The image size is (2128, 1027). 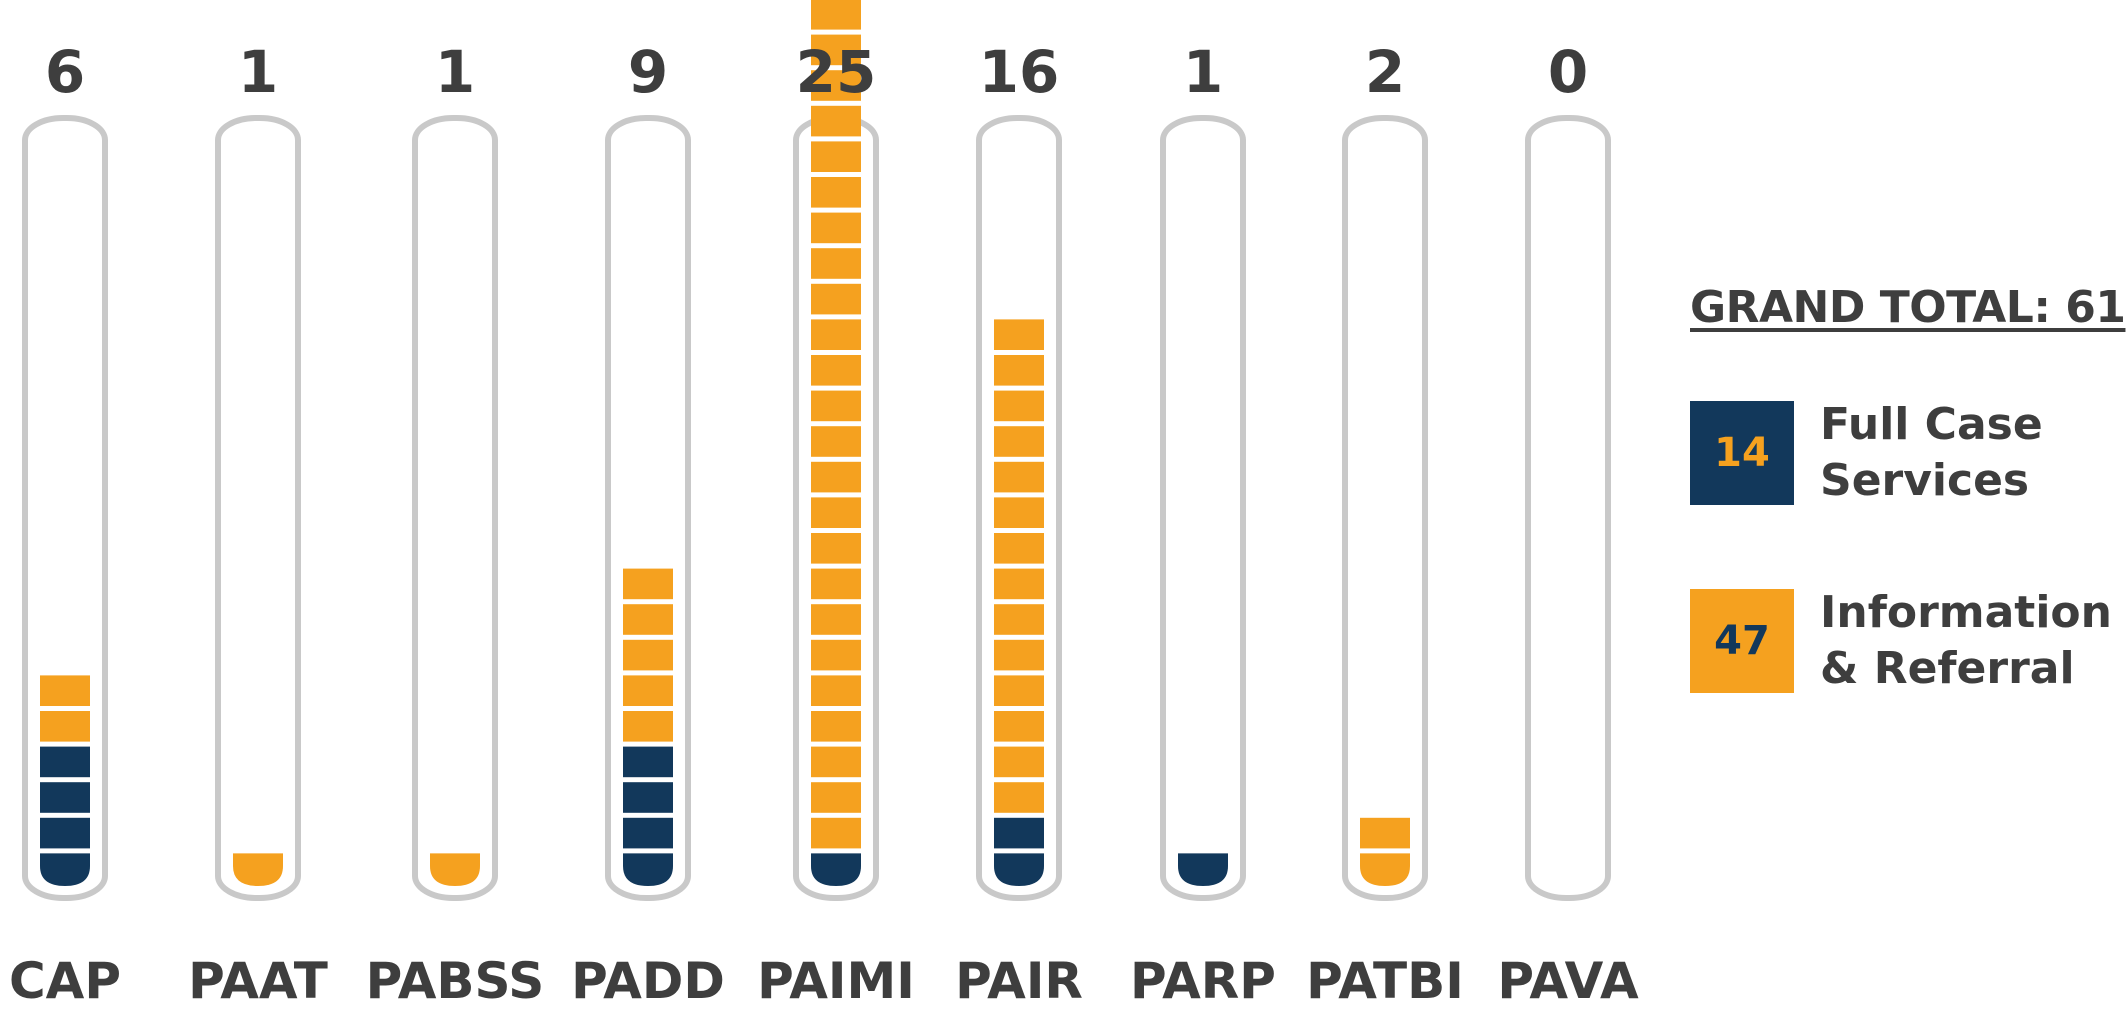 I want to click on category-label-paat: PAAT, so click(x=258, y=981).